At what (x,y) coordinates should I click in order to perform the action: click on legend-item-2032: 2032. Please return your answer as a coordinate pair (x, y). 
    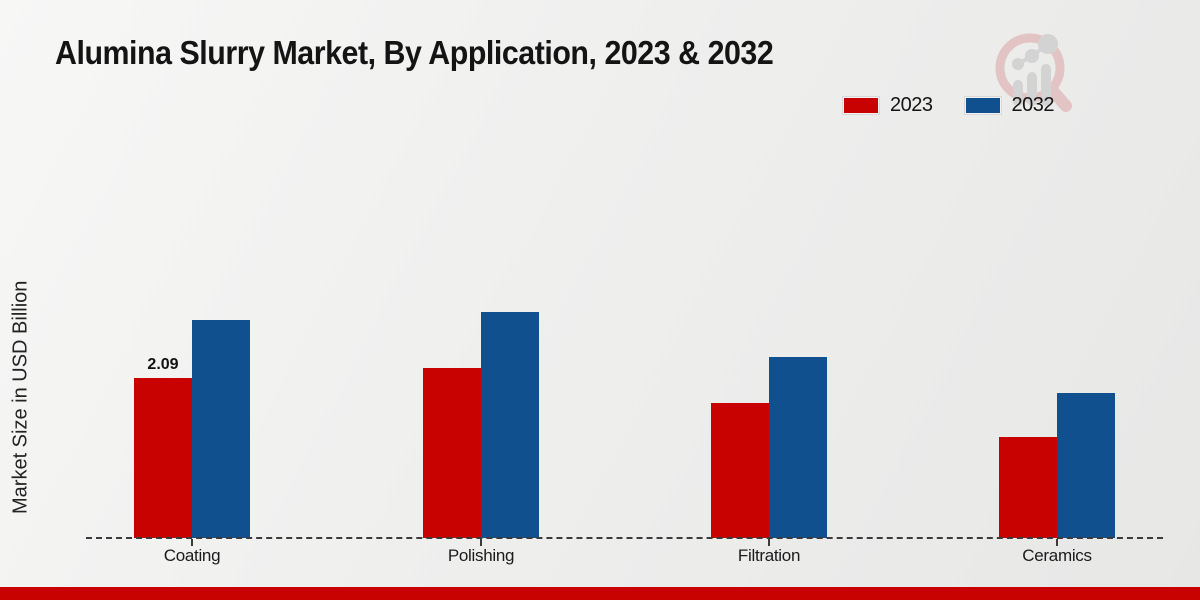
    Looking at the image, I should click on (1009, 105).